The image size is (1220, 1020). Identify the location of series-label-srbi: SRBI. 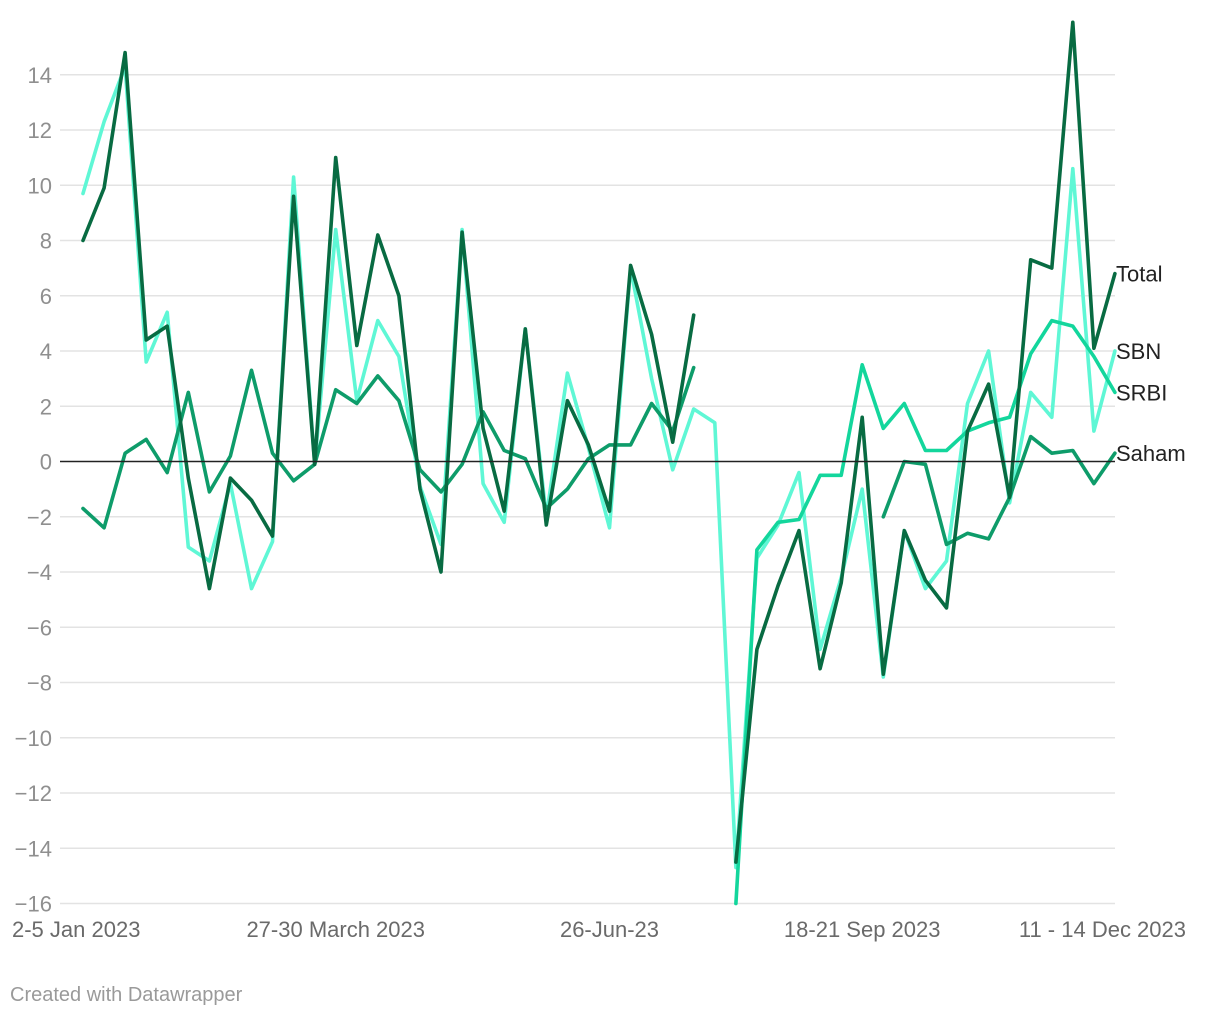
(1141, 392).